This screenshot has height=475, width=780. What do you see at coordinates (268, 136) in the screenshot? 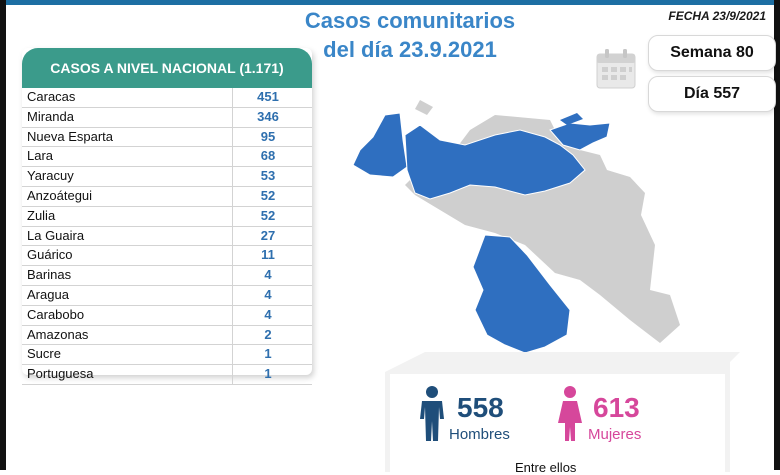
I see `case-count: 95` at bounding box center [268, 136].